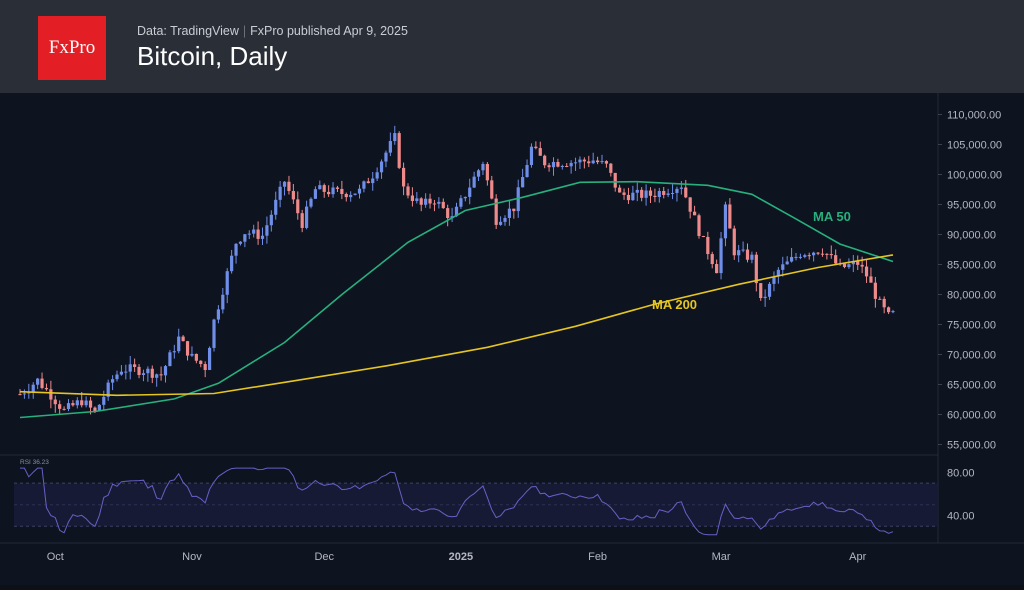 The image size is (1024, 590). What do you see at coordinates (55, 557) in the screenshot?
I see `x-tick-label: Oct` at bounding box center [55, 557].